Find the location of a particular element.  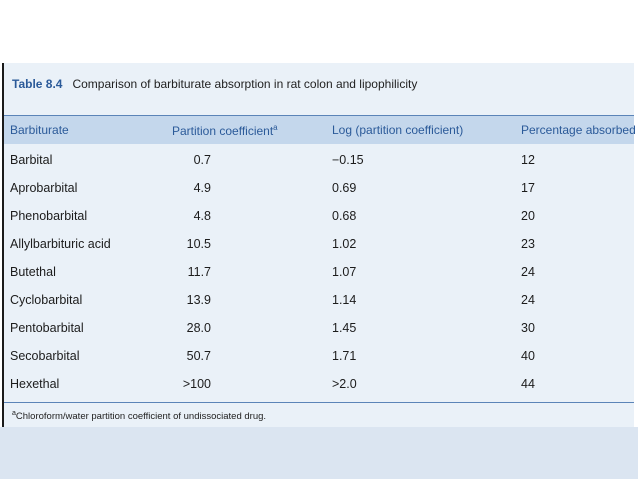

cell-partition-coefficient: 10.5 is located at coordinates (198, 244).